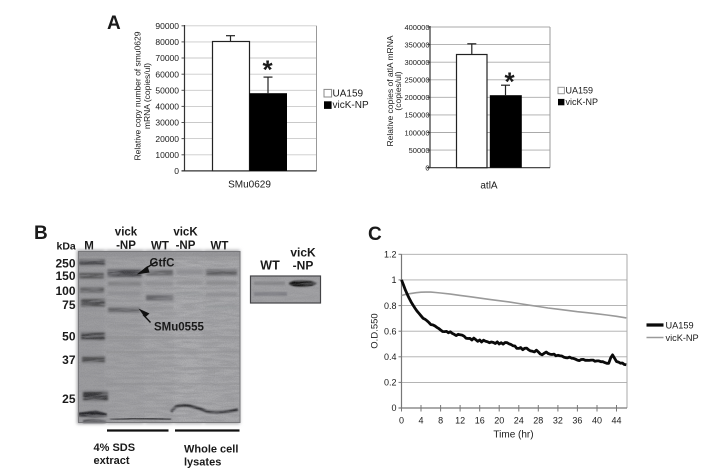 Image resolution: width=724 pixels, height=469 pixels. I want to click on svg-text: 10000, so click(167, 155).